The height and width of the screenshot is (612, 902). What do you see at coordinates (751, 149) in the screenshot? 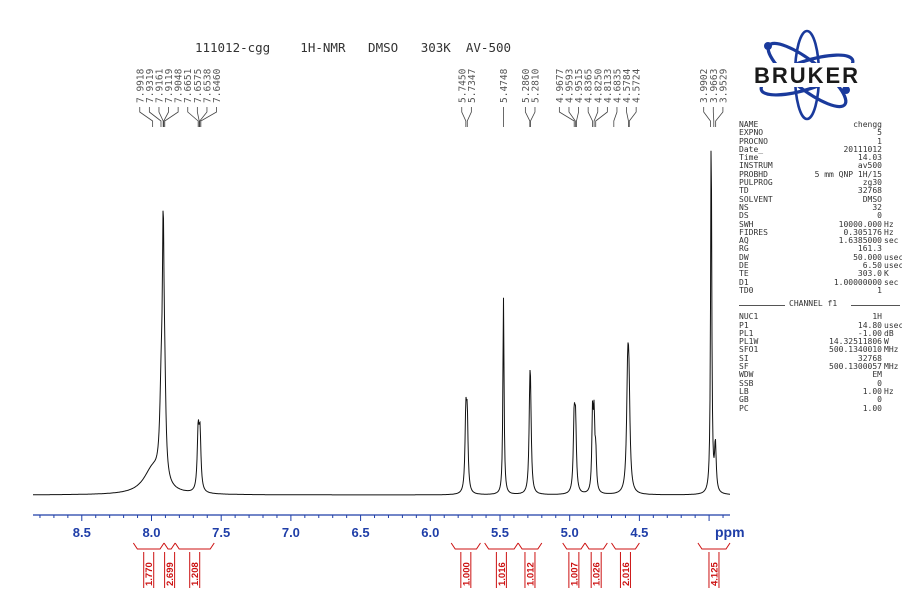
I see `param-name: Date_` at bounding box center [751, 149].